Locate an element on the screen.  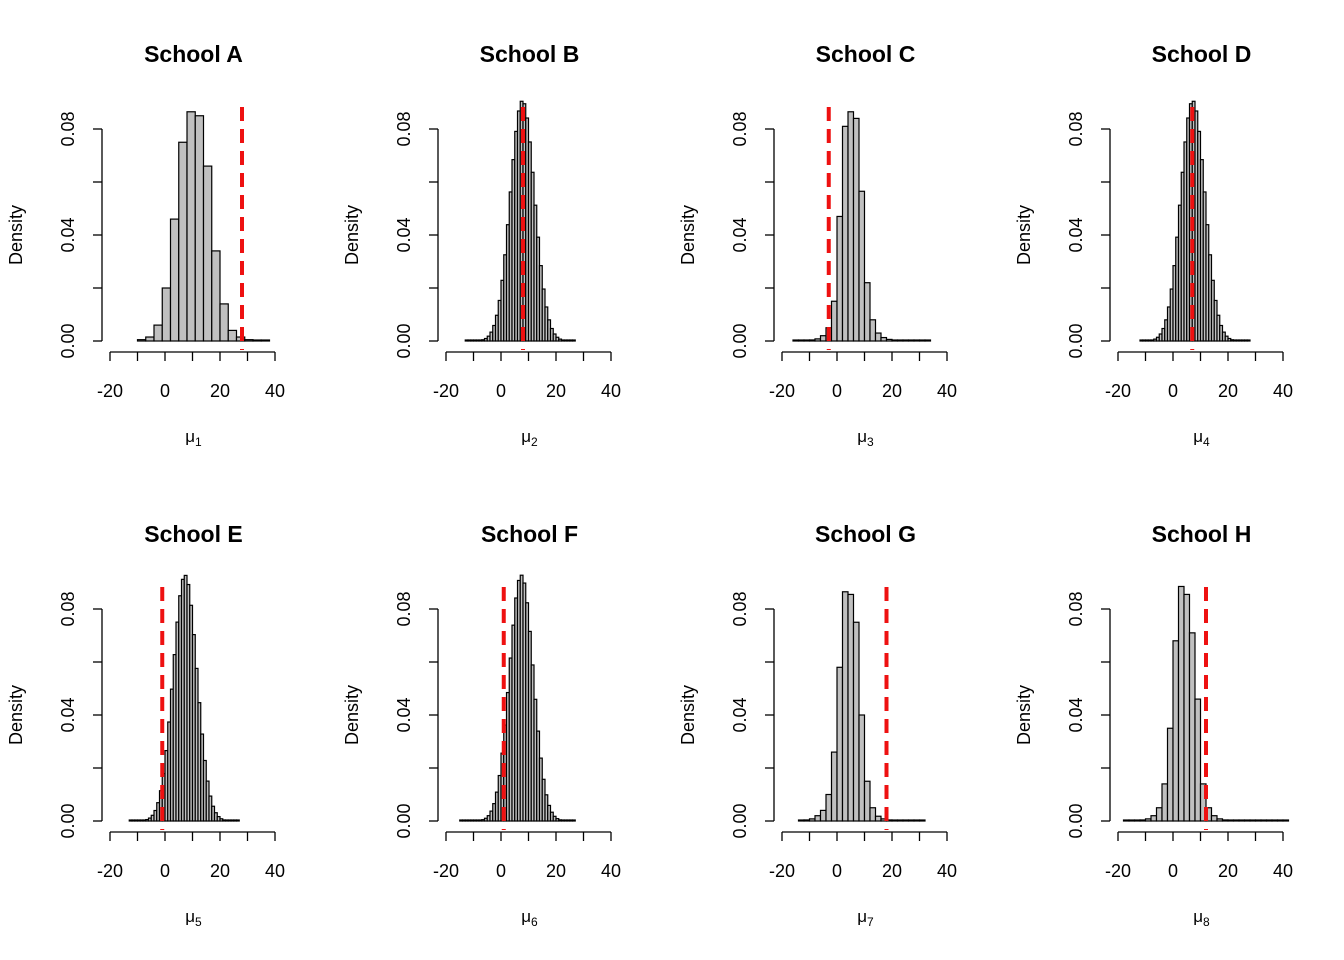
panel-school-a: School A -20 0 20 40 μ1 0.00 0.04 0.08 Density is located at coordinates (145, 245).